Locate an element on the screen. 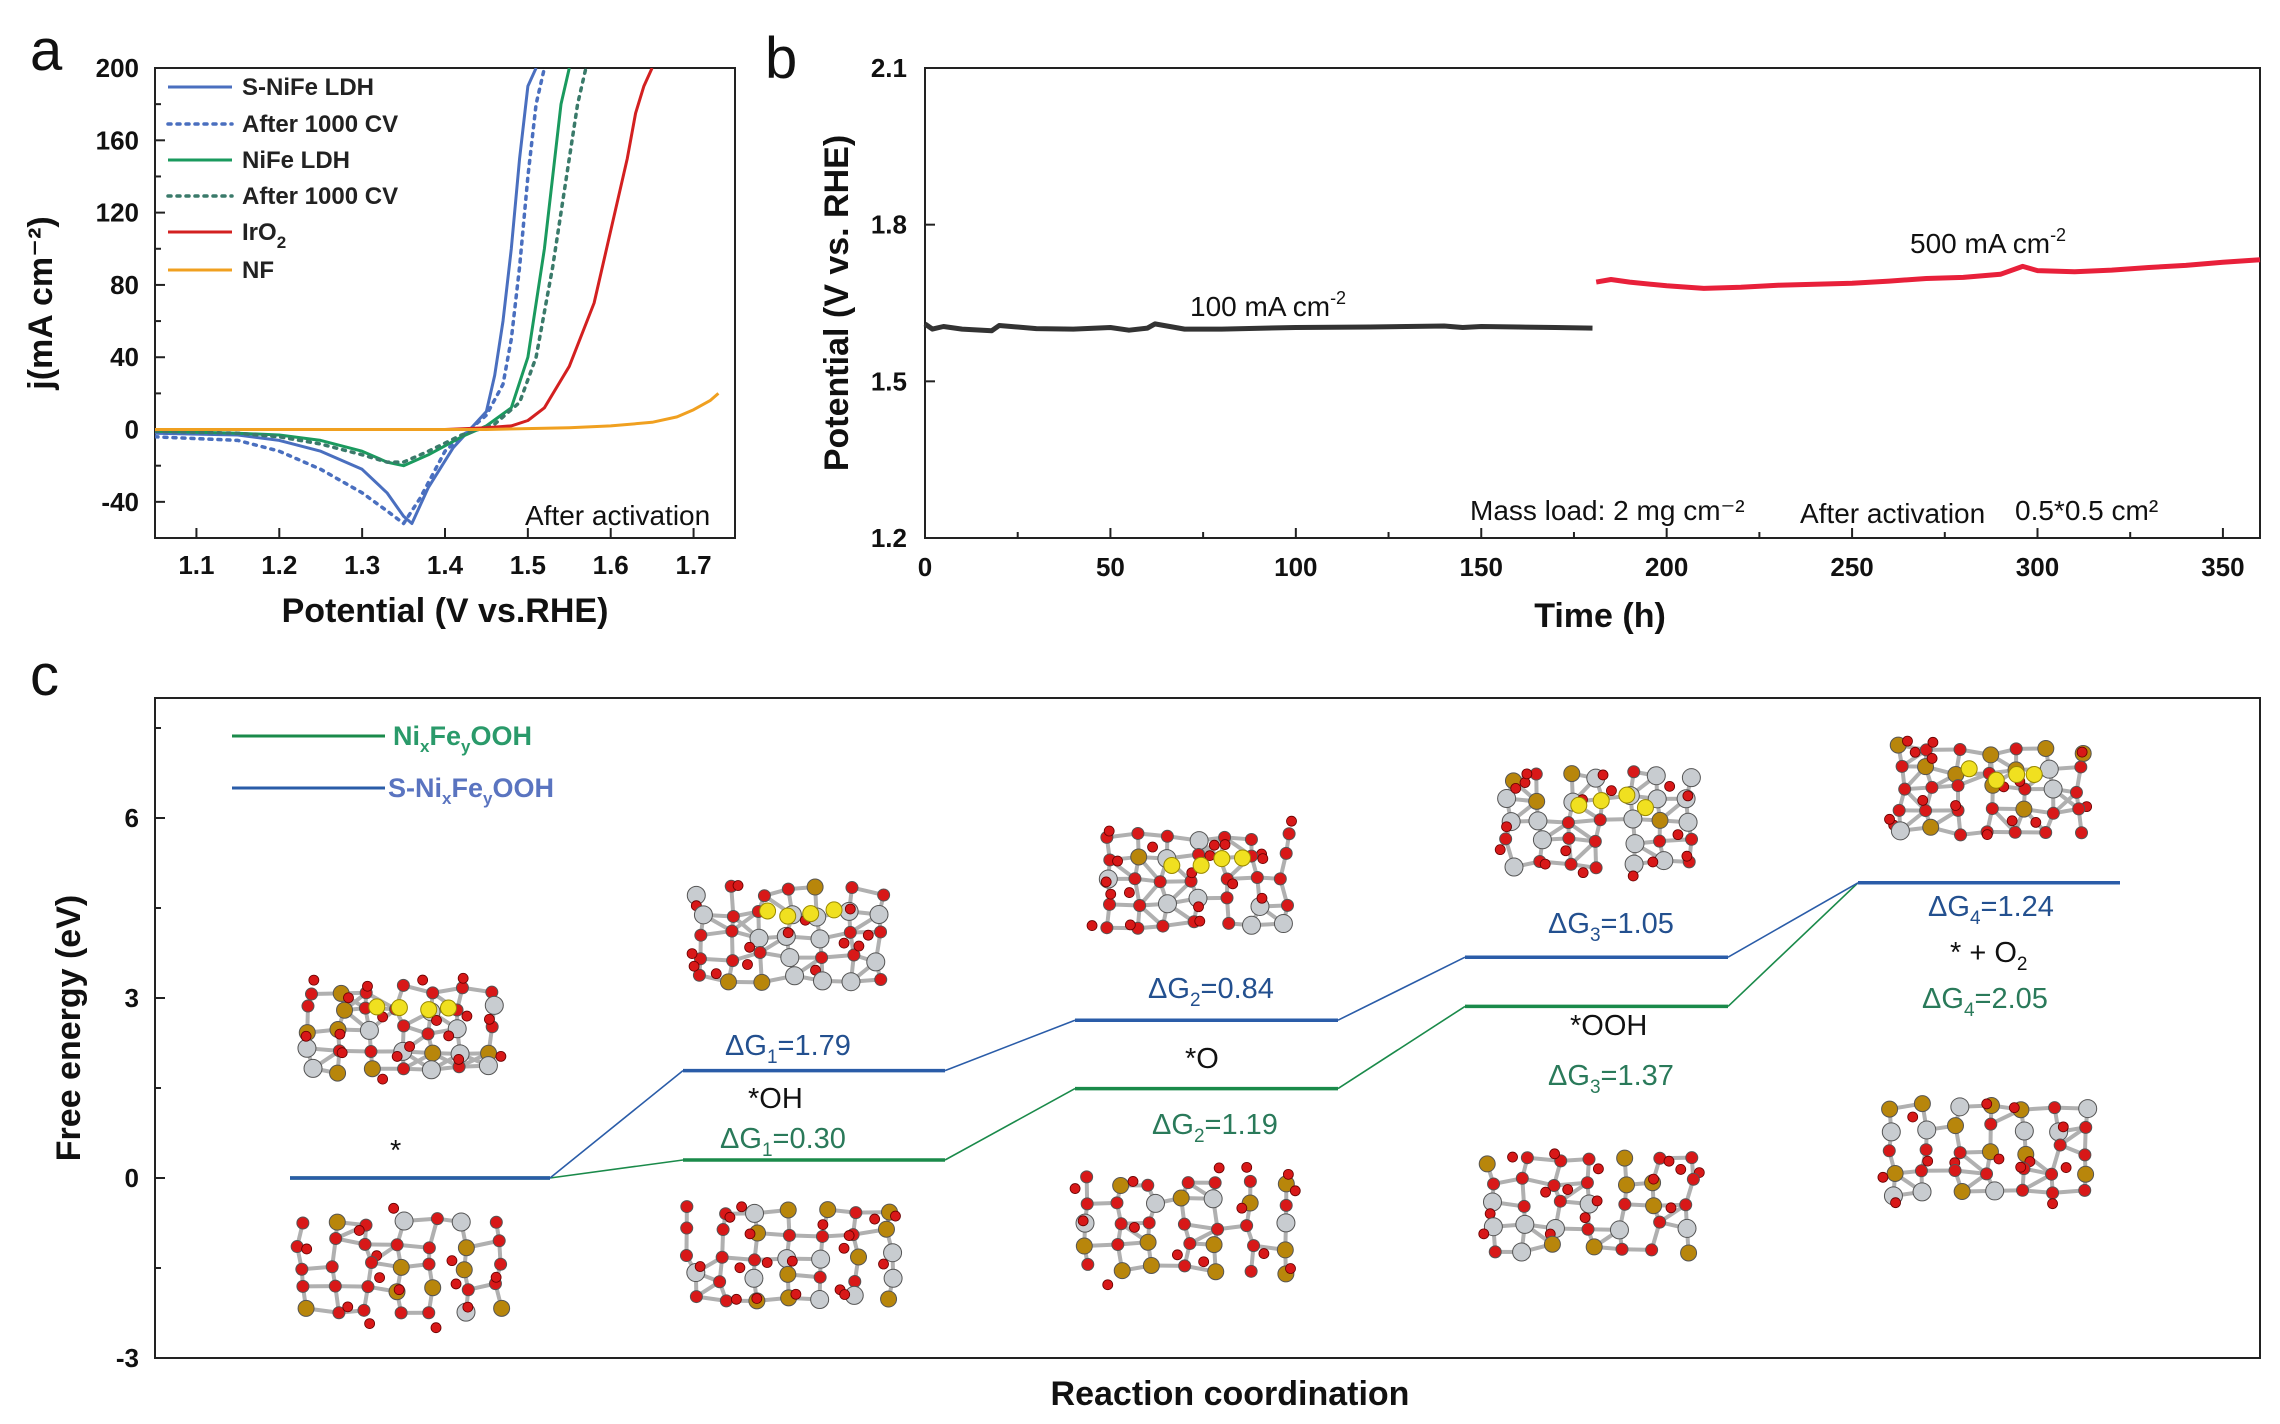 The image size is (2280, 1424). a-xtick-label: 1.4 is located at coordinates (445, 565).